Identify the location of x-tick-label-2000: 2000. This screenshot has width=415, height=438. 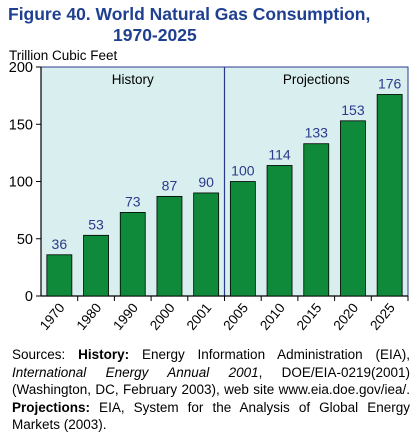
(162, 316).